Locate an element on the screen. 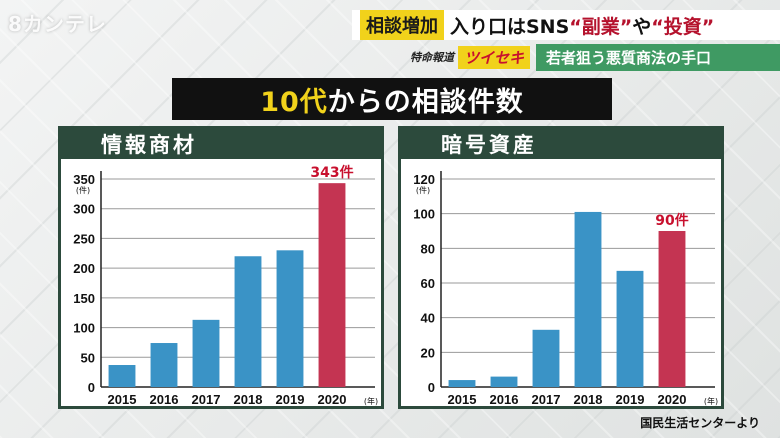 Image resolution: width=780 pixels, height=438 pixels. headline-quote2: “投資” is located at coordinates (683, 26).